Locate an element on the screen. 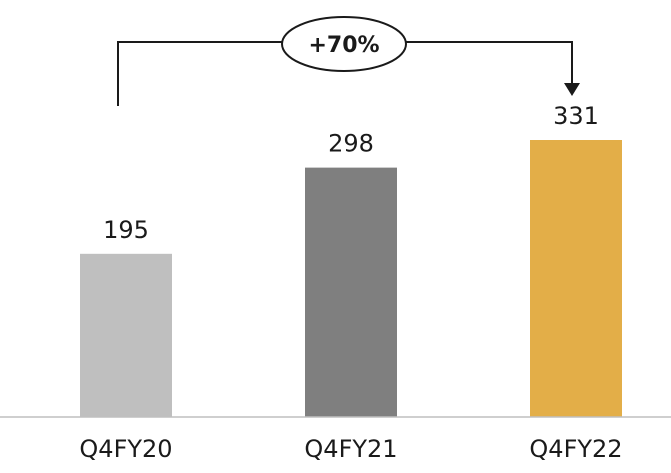 The width and height of the screenshot is (671, 473). growth-annotation: +70% is located at coordinates (348, 61).